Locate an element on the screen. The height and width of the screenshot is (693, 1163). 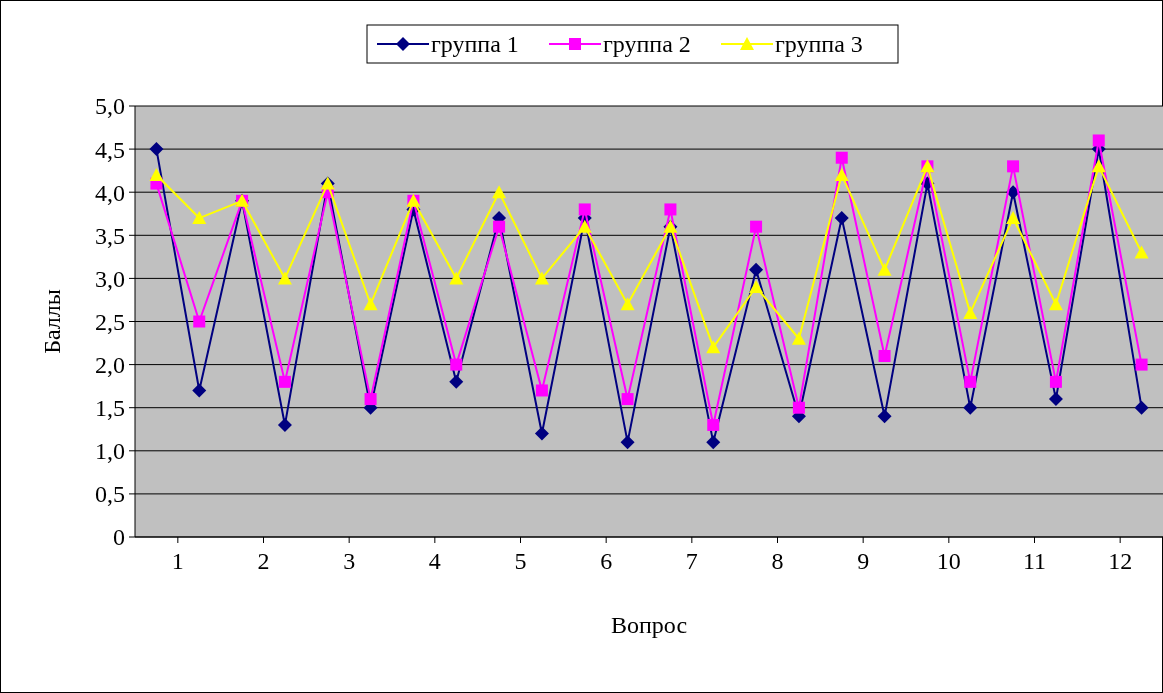
x-tick-label: 1 is located at coordinates (177, 561).